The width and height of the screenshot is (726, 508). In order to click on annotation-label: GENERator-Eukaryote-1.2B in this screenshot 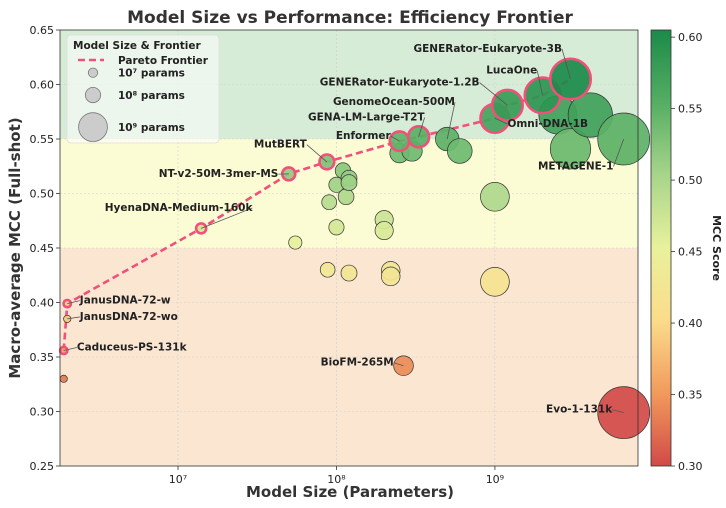, I will do `click(400, 83)`.